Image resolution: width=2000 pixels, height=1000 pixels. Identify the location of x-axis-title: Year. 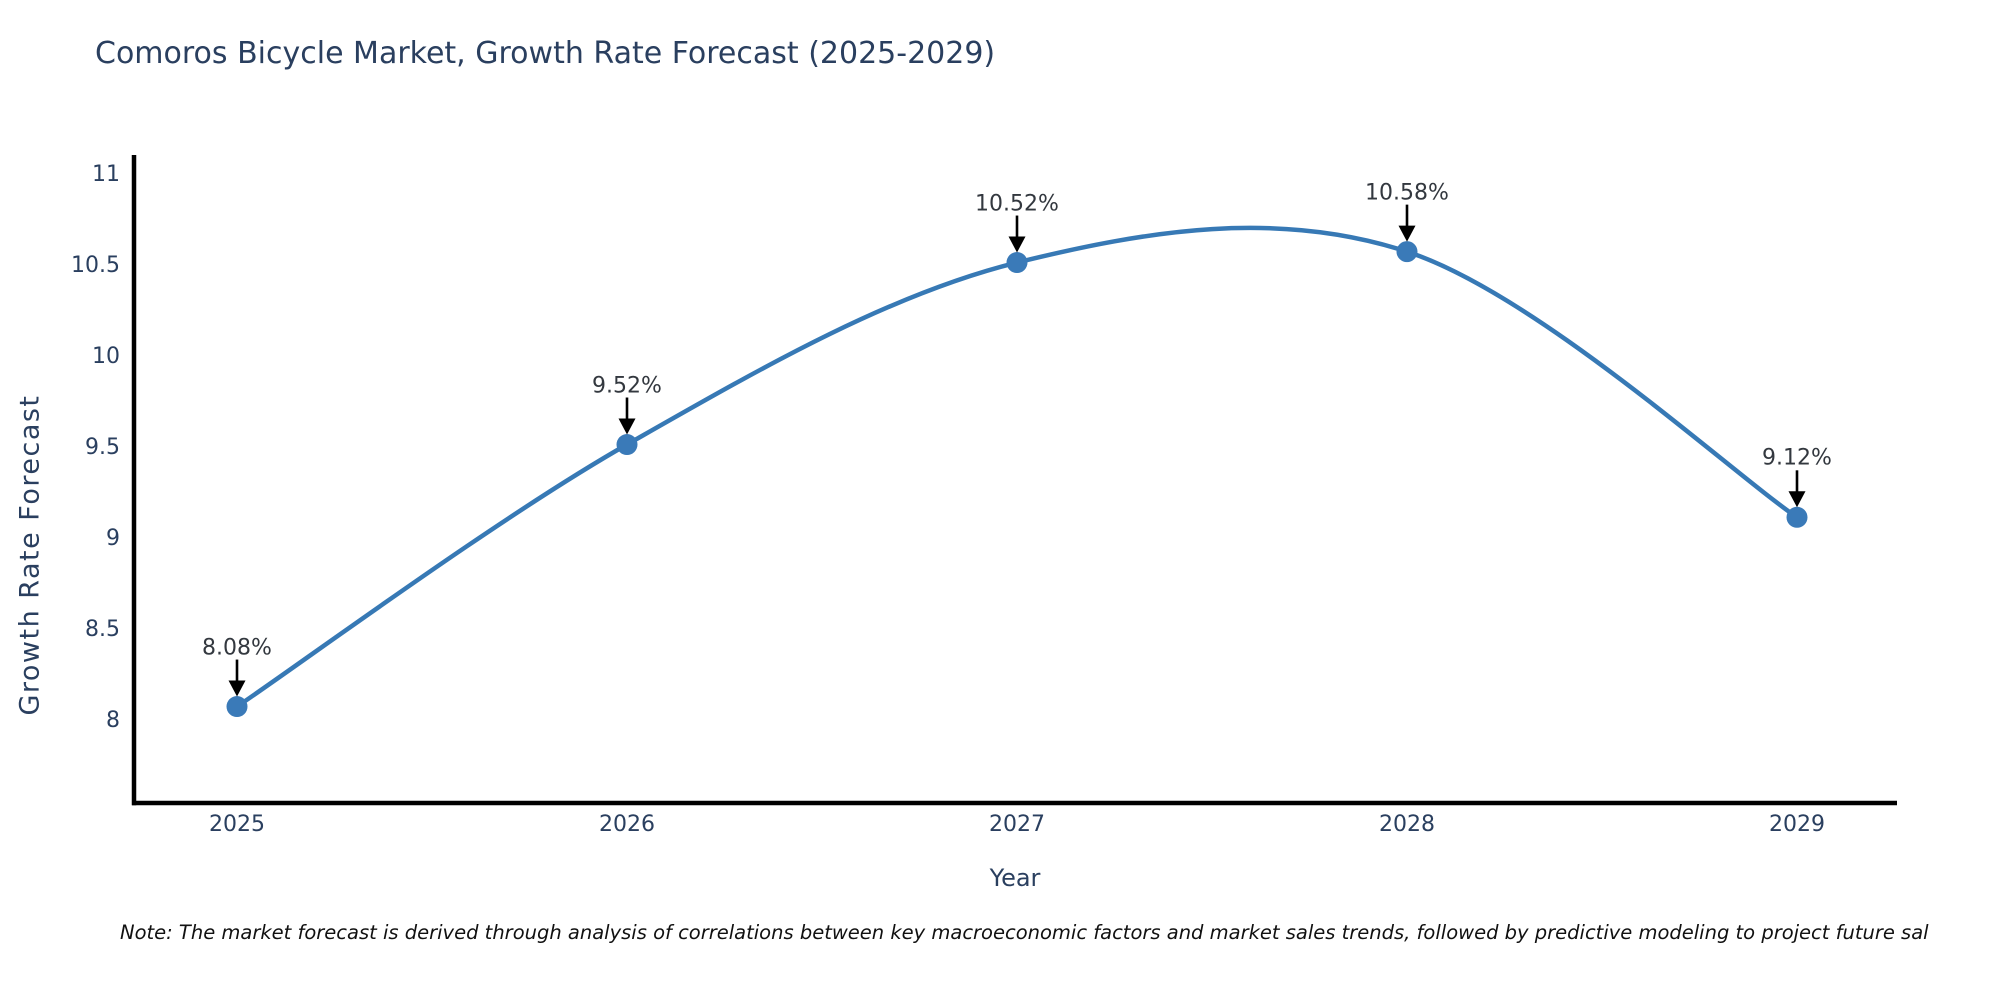
(1015, 878).